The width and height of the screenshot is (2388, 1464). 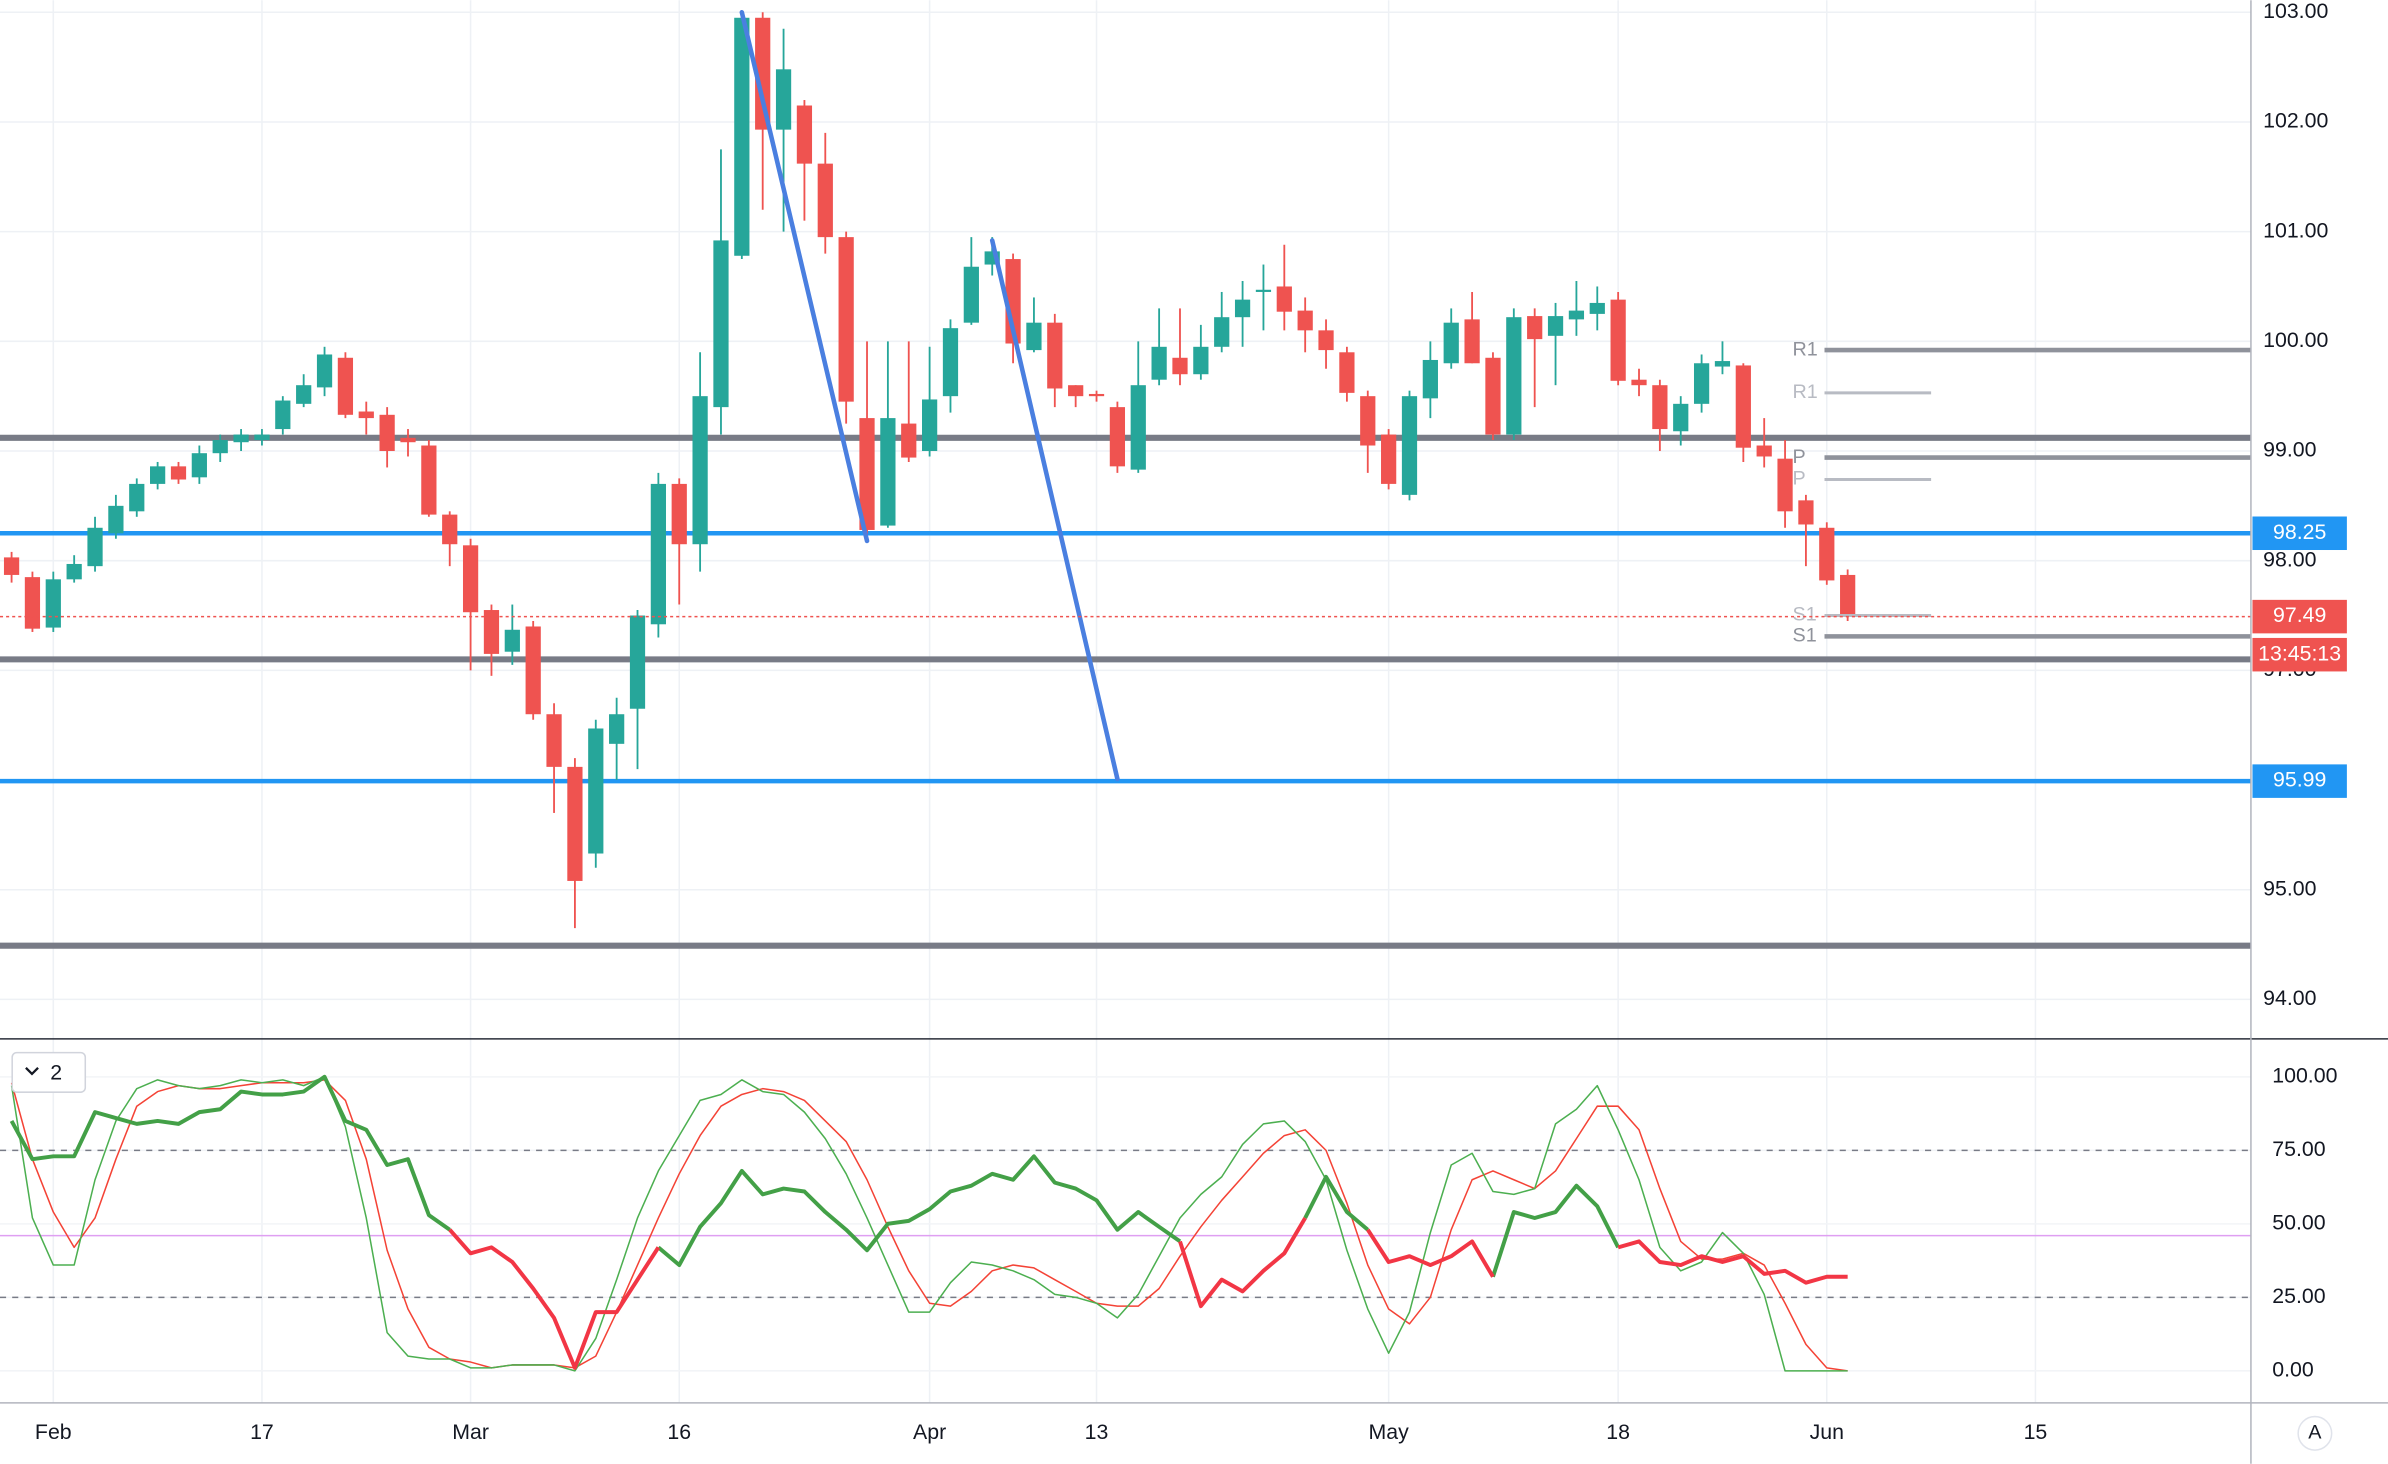 I want to click on level-badge-bg, so click(x=2299, y=533).